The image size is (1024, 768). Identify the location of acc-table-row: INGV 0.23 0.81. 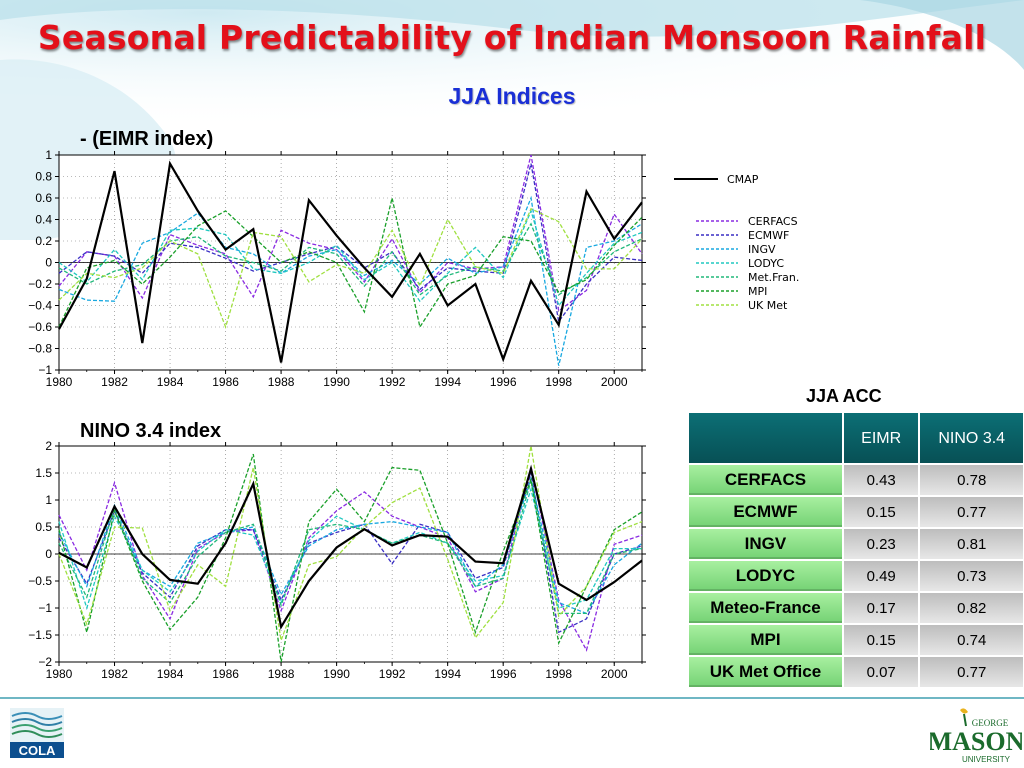
(856, 544).